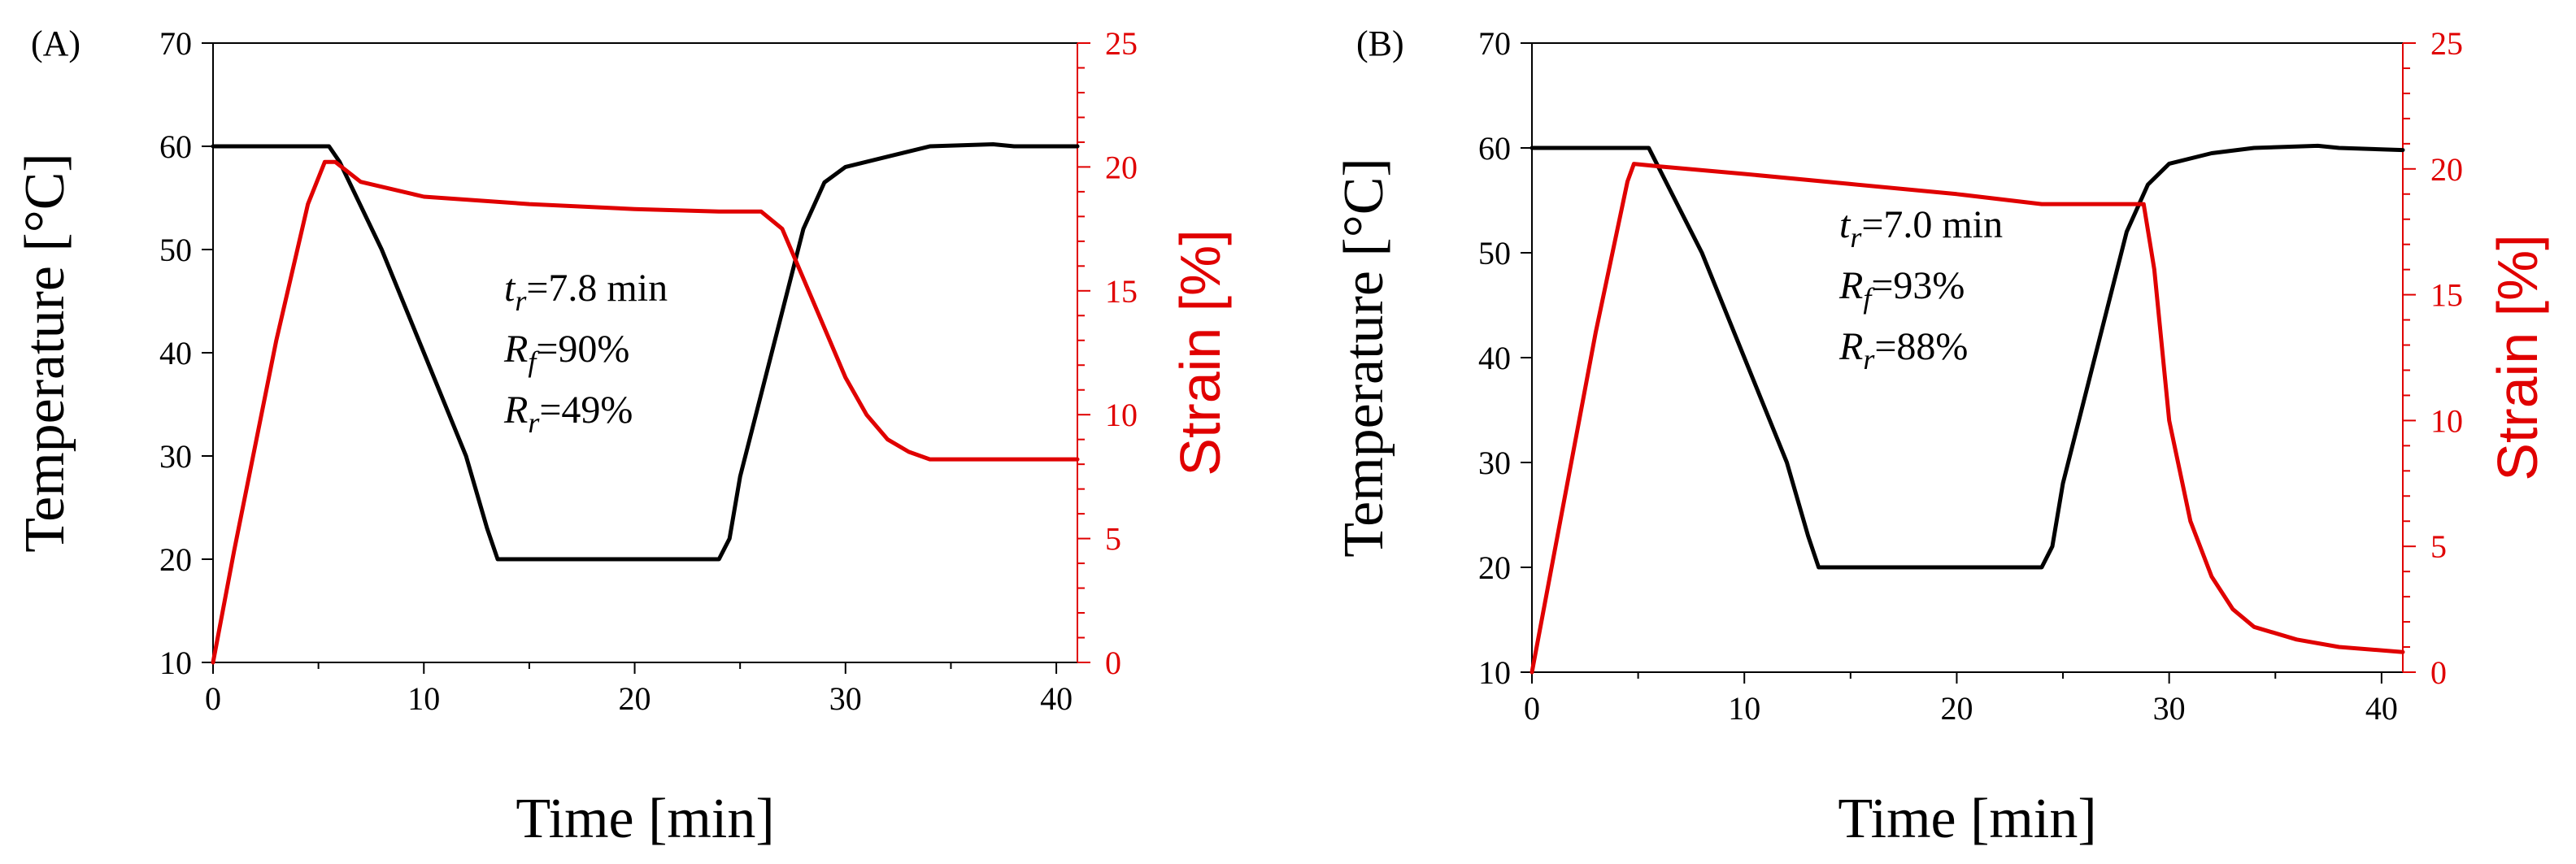 The width and height of the screenshot is (2576, 864). I want to click on annotation-rf: Rf=90%, so click(566, 353).